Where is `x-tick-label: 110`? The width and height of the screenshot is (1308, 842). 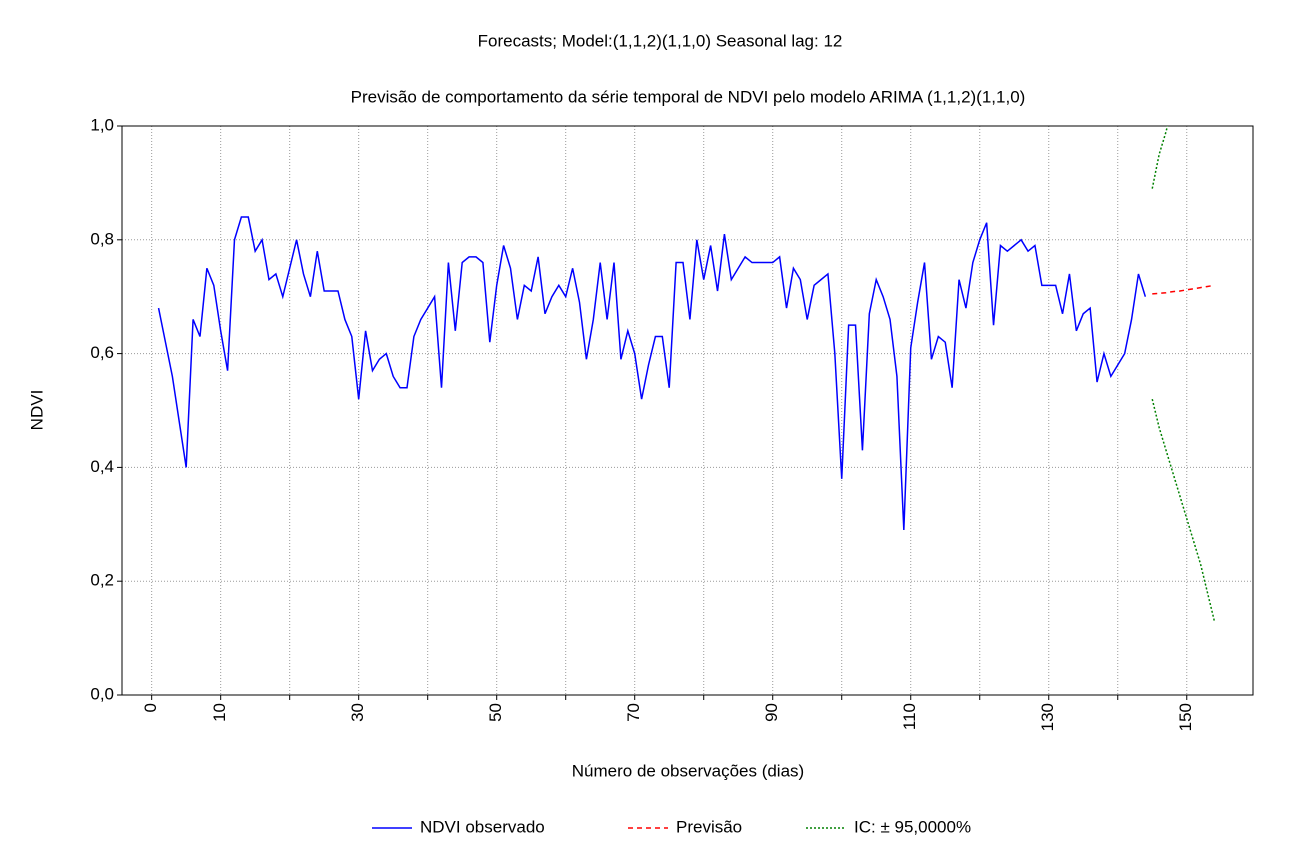 x-tick-label: 110 is located at coordinates (909, 716).